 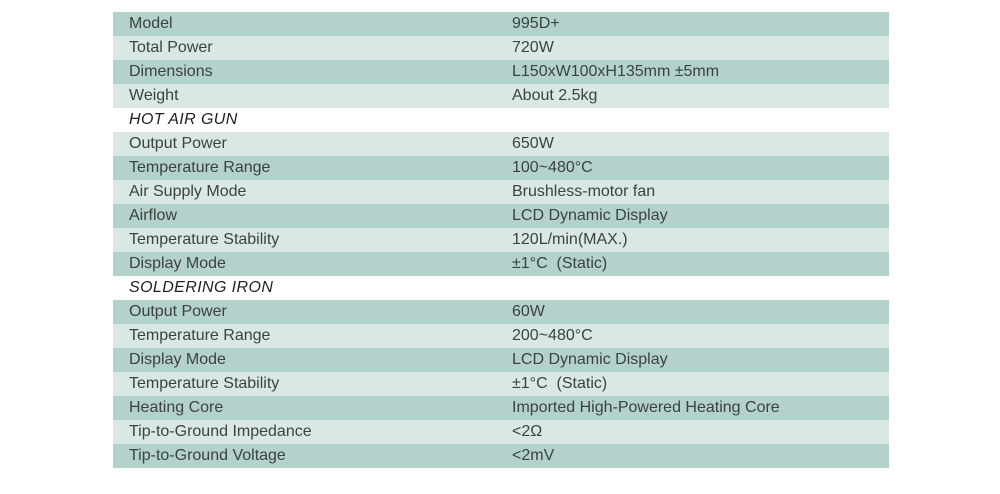 What do you see at coordinates (533, 47) in the screenshot?
I see `spec-value: 720W` at bounding box center [533, 47].